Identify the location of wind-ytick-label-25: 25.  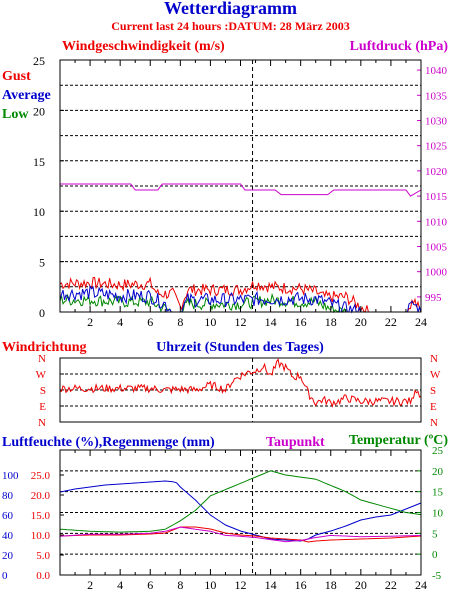
(39, 61).